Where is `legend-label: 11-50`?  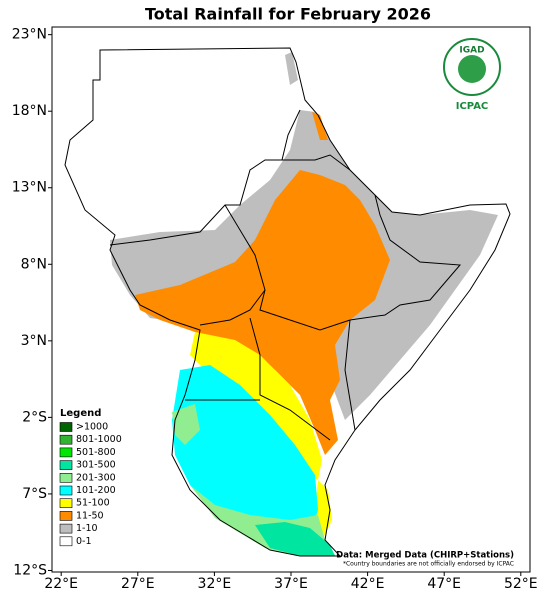
legend-label: 11-50 is located at coordinates (90, 515).